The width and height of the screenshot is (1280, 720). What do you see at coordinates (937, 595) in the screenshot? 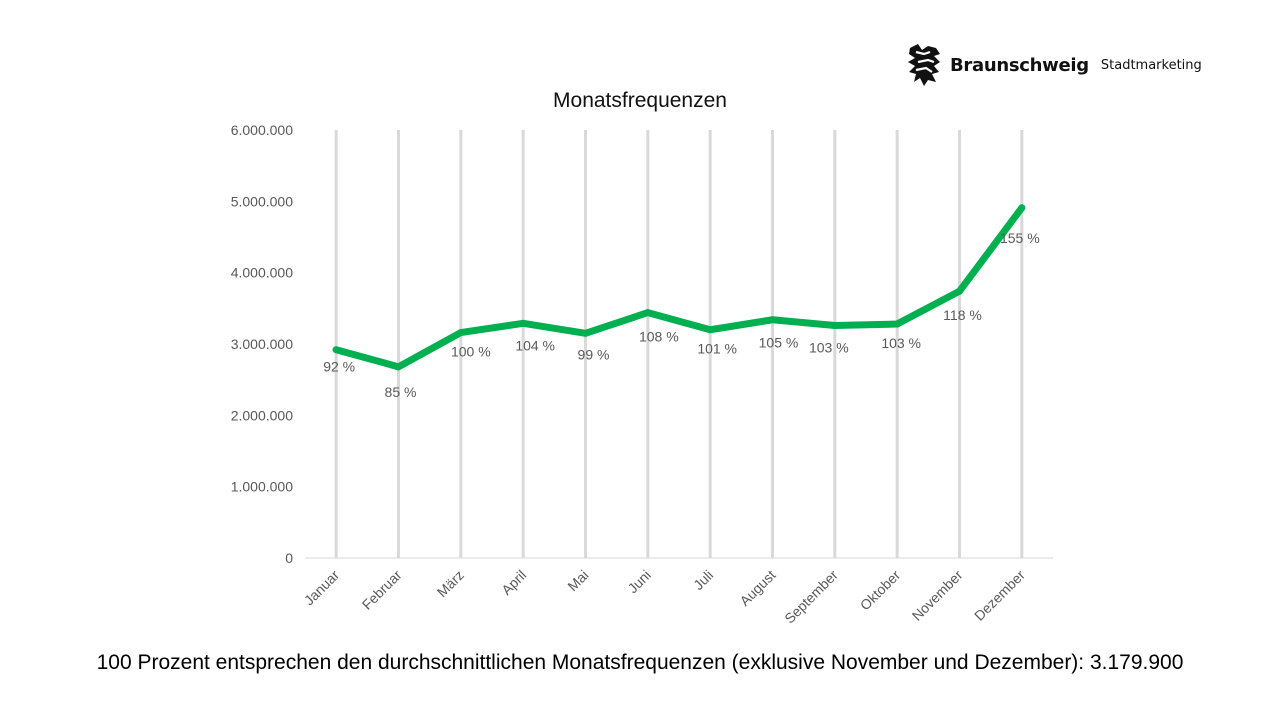
I see `x-tick-label: November` at bounding box center [937, 595].